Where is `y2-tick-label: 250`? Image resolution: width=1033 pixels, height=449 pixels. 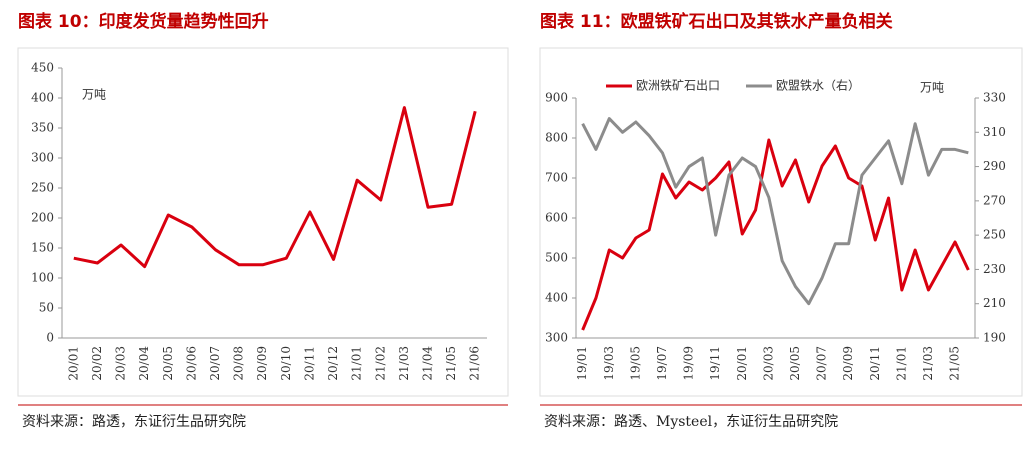 y2-tick-label: 250 is located at coordinates (994, 235).